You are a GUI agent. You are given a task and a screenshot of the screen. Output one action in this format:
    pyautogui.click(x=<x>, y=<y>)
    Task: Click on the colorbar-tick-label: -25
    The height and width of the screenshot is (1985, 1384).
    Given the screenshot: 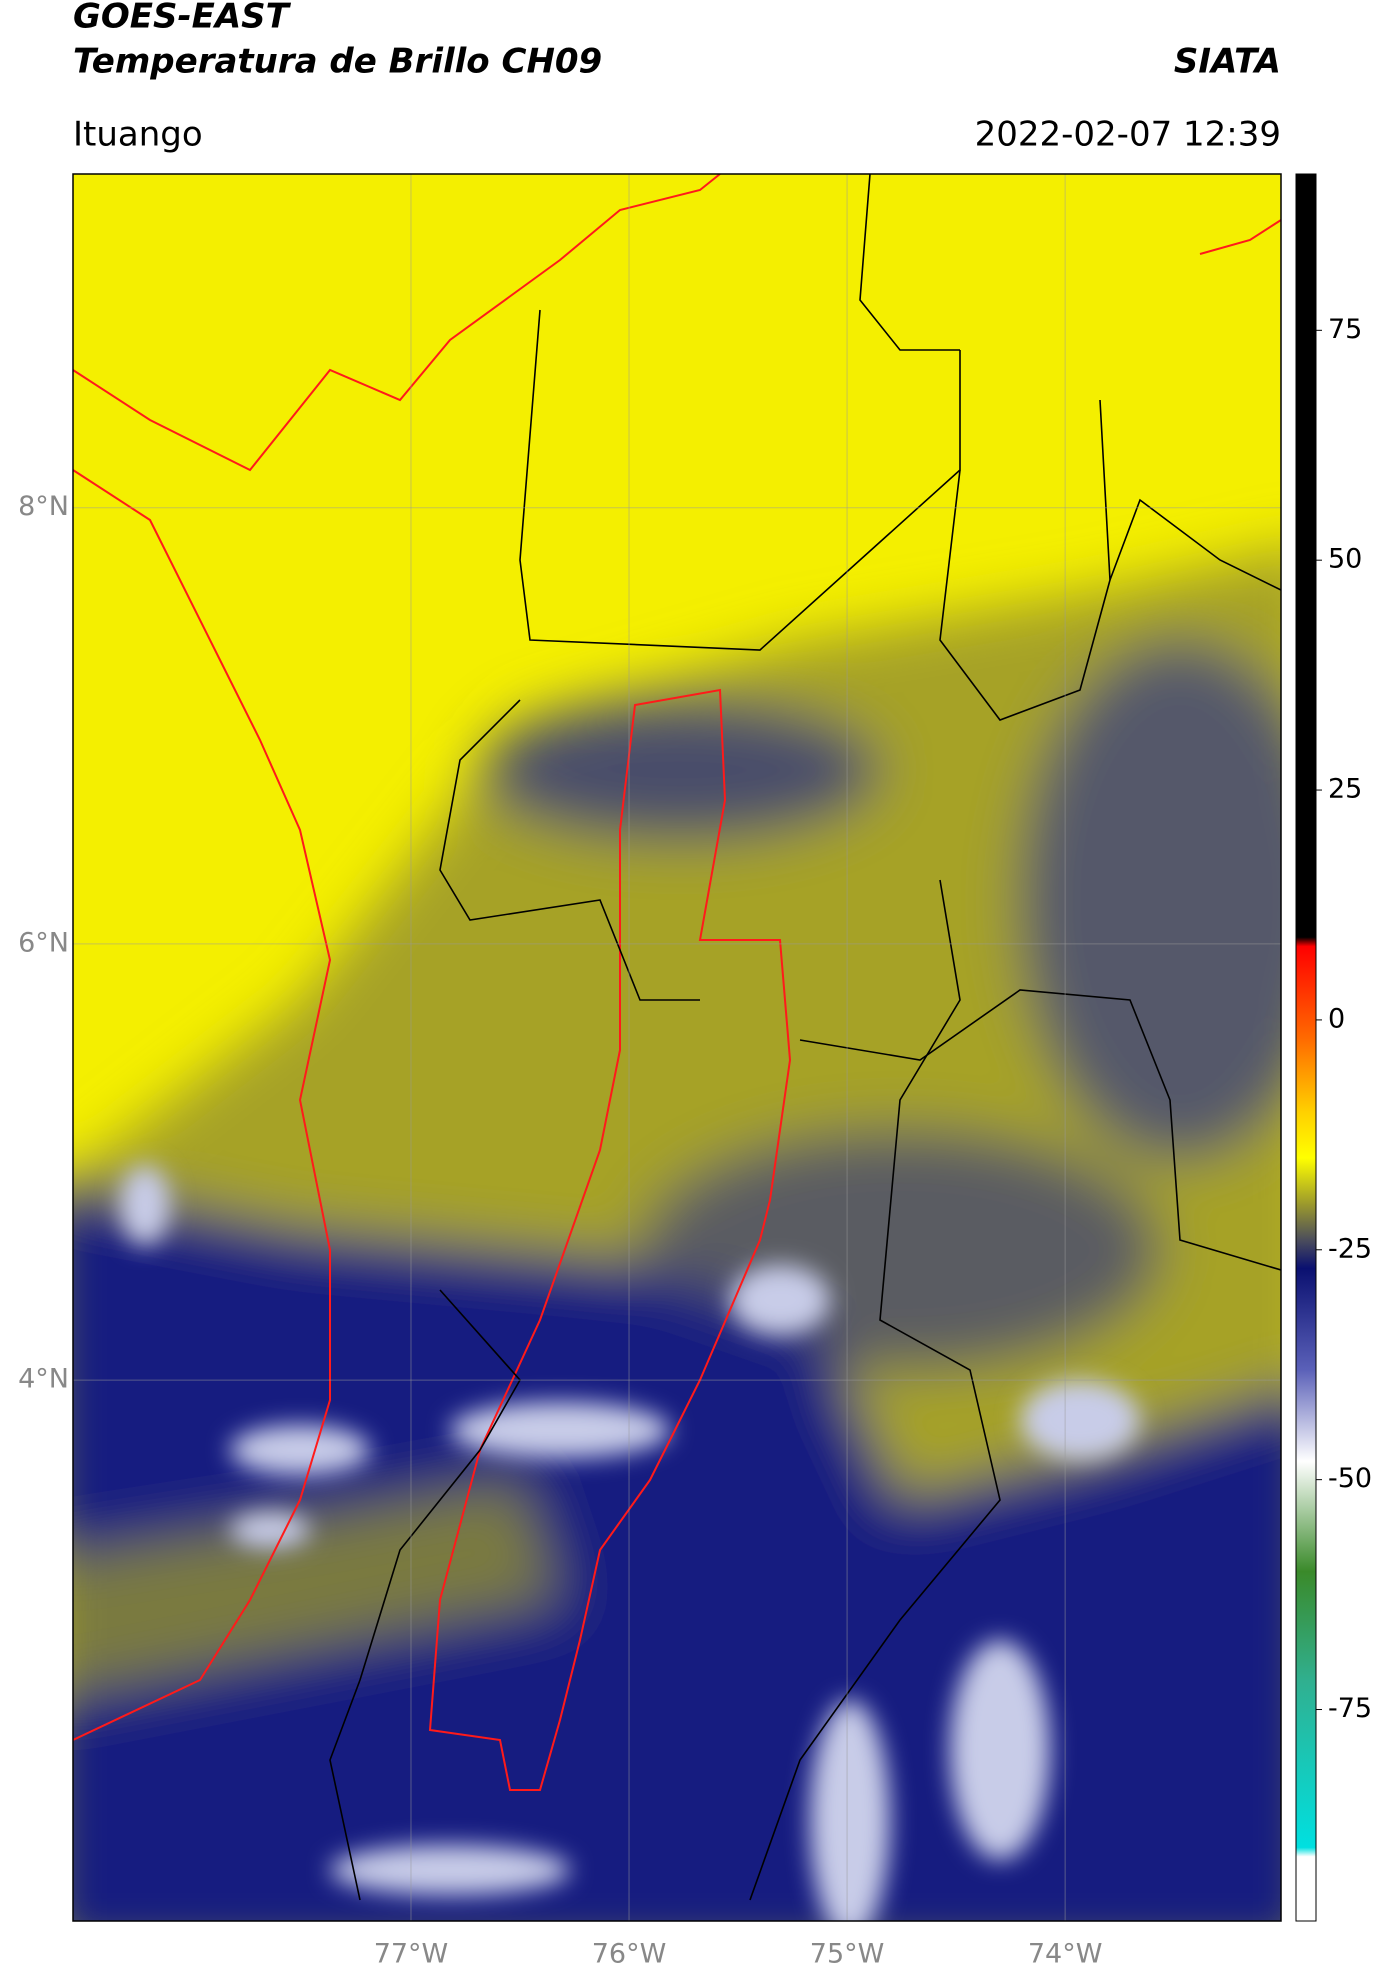 What is the action you would take?
    pyautogui.click(x=1350, y=1248)
    